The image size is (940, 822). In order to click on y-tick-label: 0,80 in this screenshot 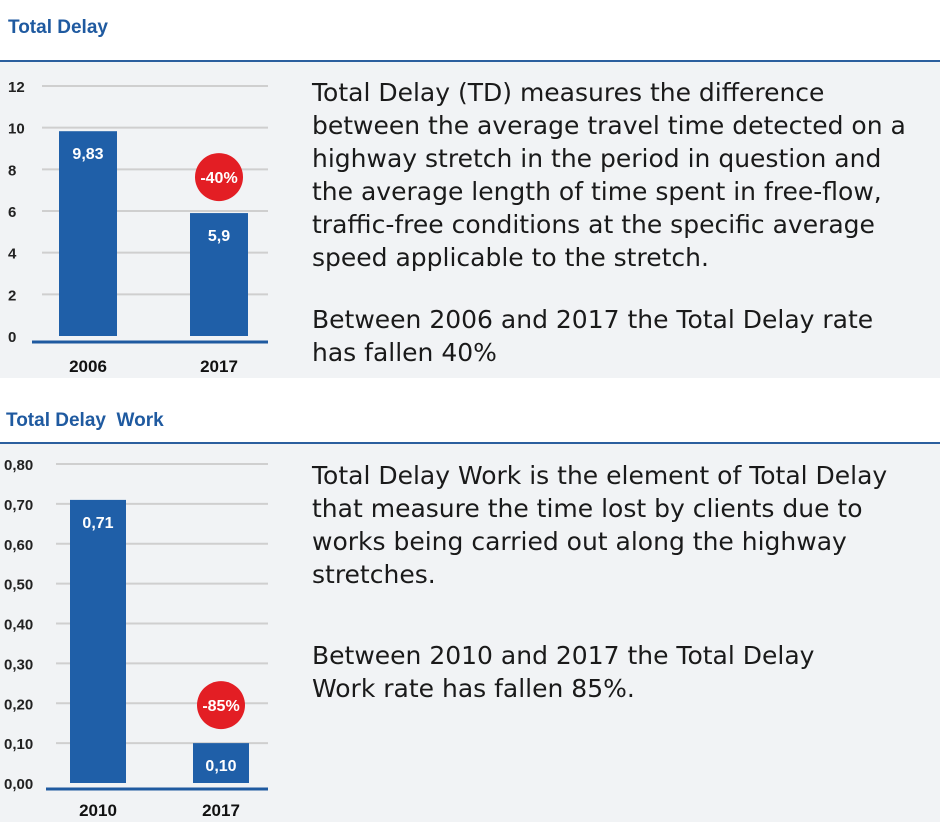, I will do `click(18, 465)`.